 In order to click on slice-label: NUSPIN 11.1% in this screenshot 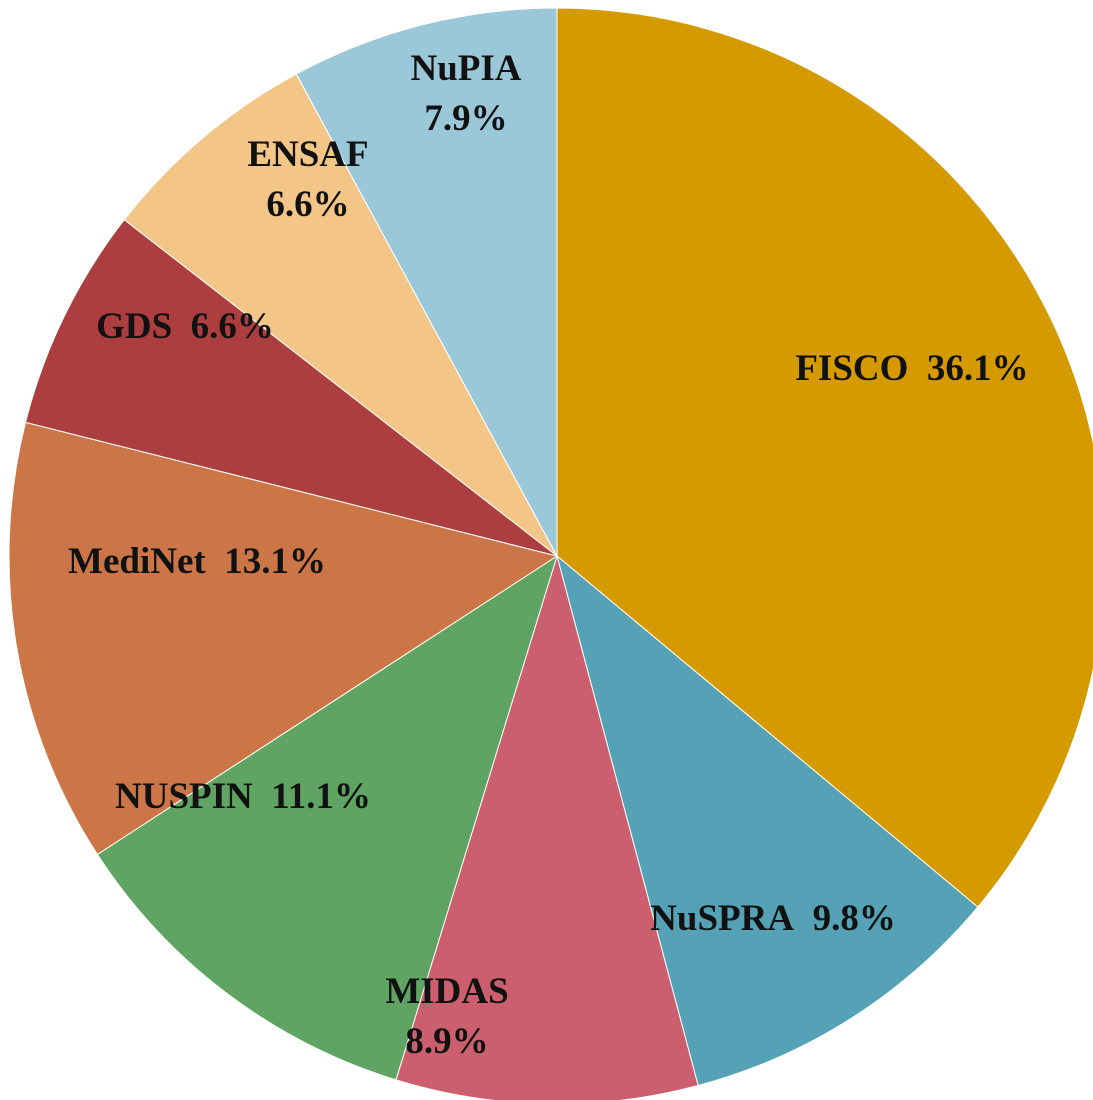, I will do `click(243, 796)`.